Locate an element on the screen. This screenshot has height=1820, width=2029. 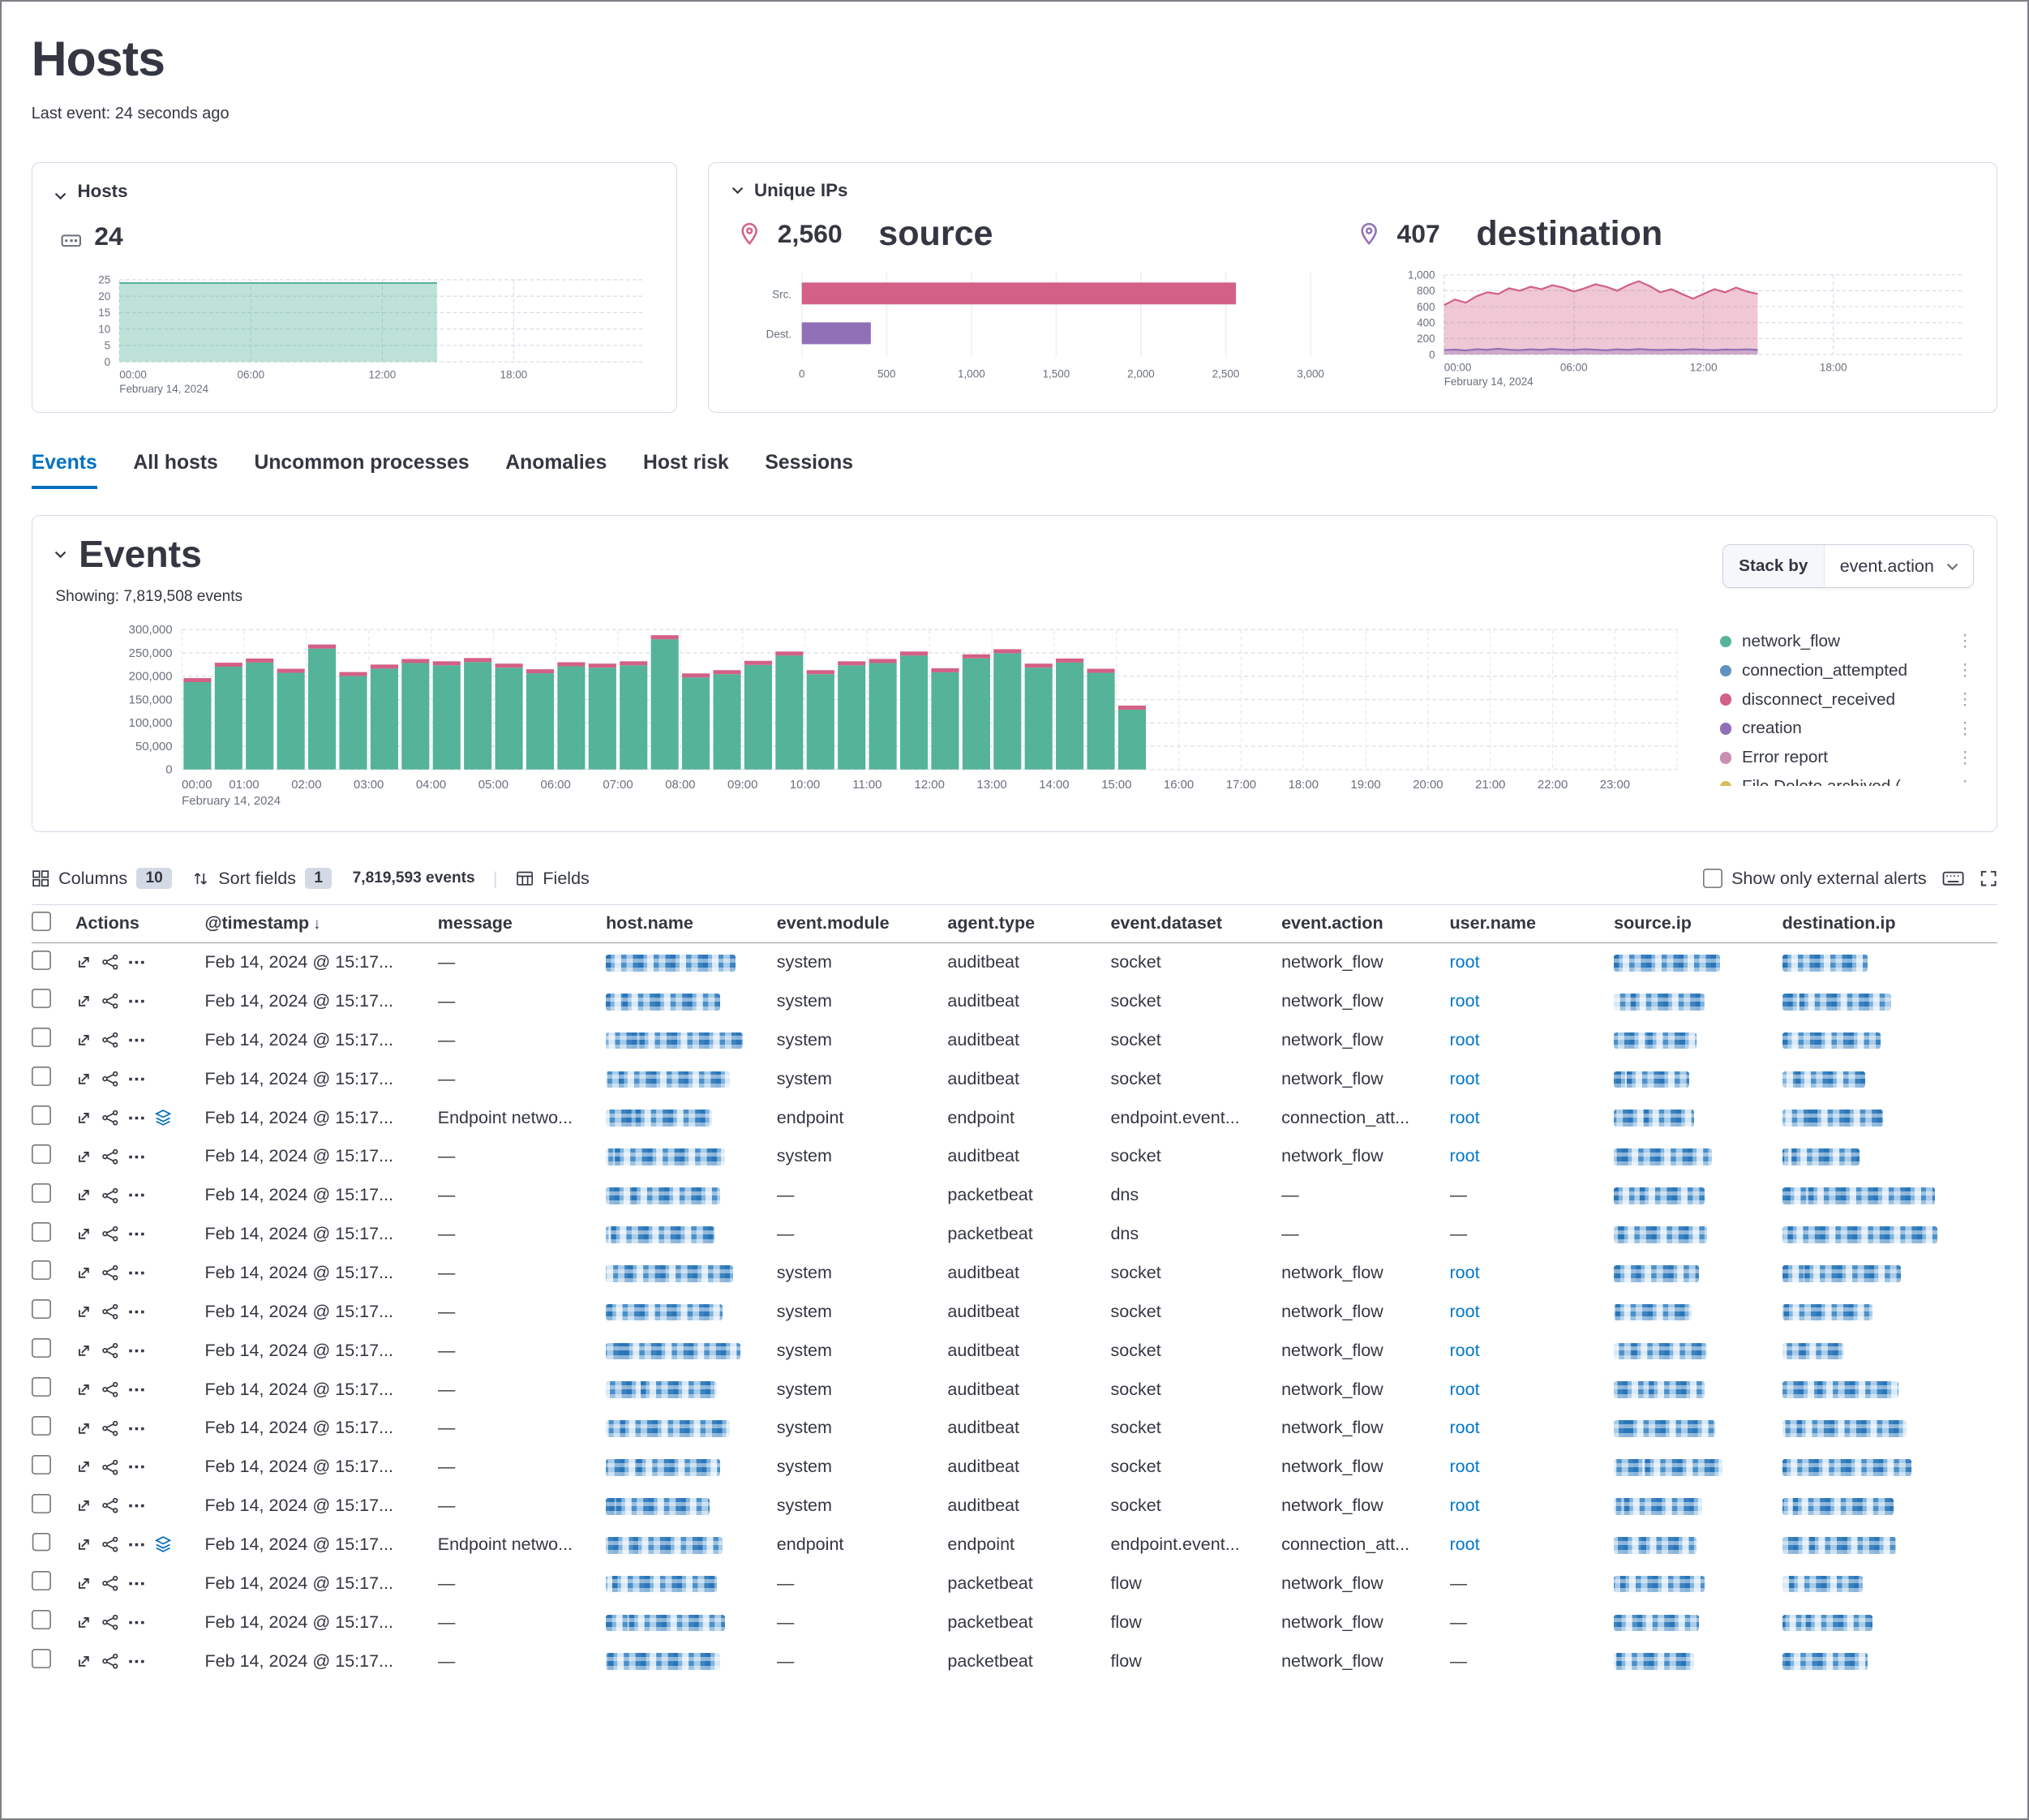
column-header-timestamp: @timestamp ↓ is located at coordinates (262, 924).